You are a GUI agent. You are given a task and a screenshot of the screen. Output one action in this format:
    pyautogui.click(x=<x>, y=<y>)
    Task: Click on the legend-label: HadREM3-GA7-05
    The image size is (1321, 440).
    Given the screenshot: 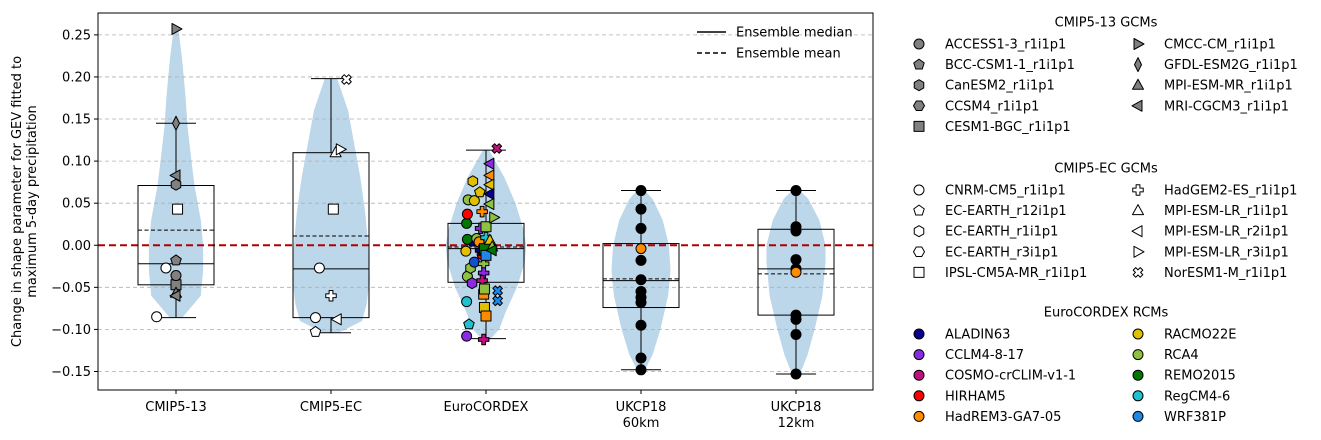 What is the action you would take?
    pyautogui.click(x=1003, y=417)
    